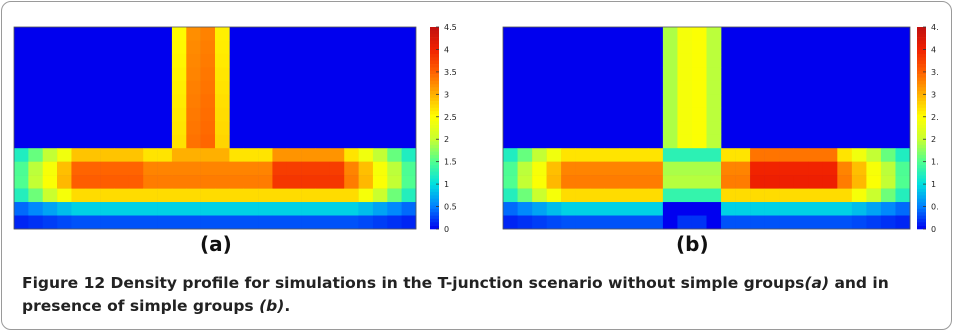 This screenshot has width=955, height=333. Describe the element at coordinates (933, 139) in the screenshot. I see `colorbar-tick-label: 2` at that location.